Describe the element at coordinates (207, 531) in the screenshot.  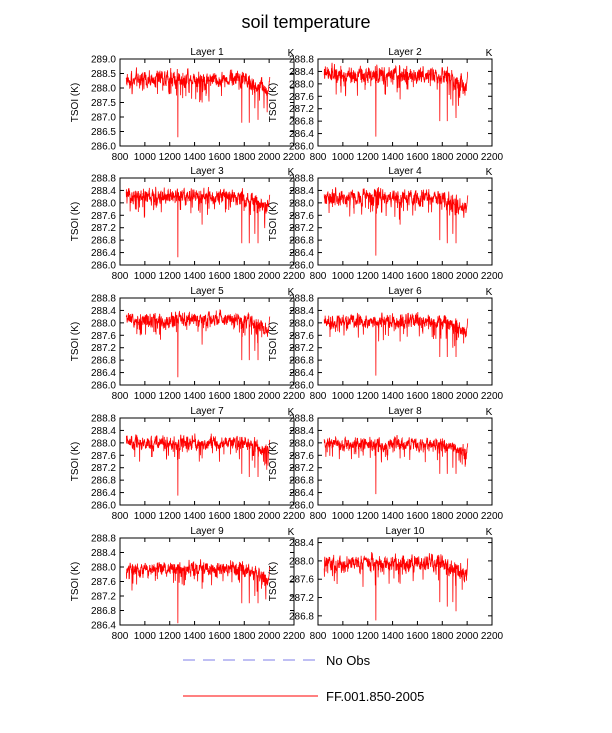
I see `panel-title: Layer 9` at that location.